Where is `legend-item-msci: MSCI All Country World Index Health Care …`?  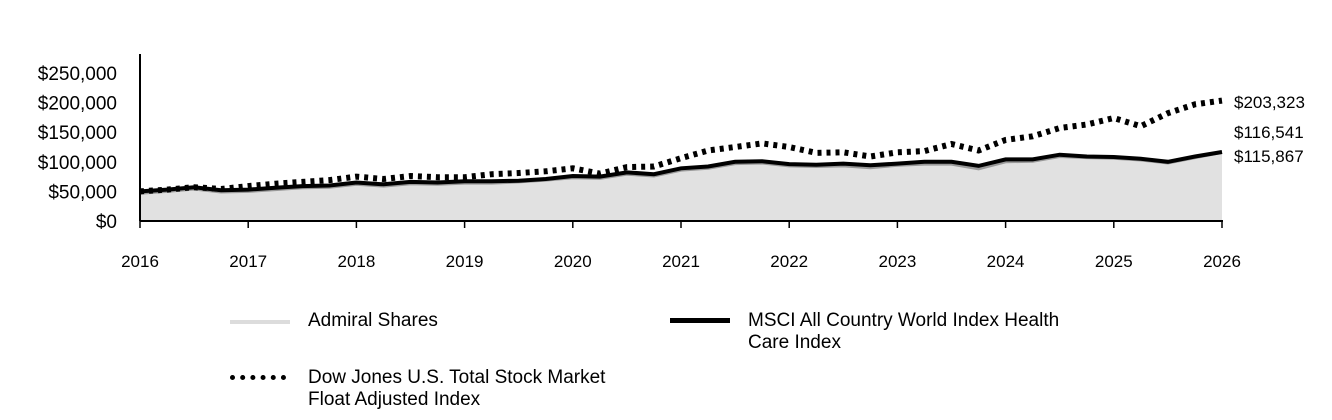
legend-item-msci: MSCI All Country World Index Health Care … is located at coordinates (864, 332).